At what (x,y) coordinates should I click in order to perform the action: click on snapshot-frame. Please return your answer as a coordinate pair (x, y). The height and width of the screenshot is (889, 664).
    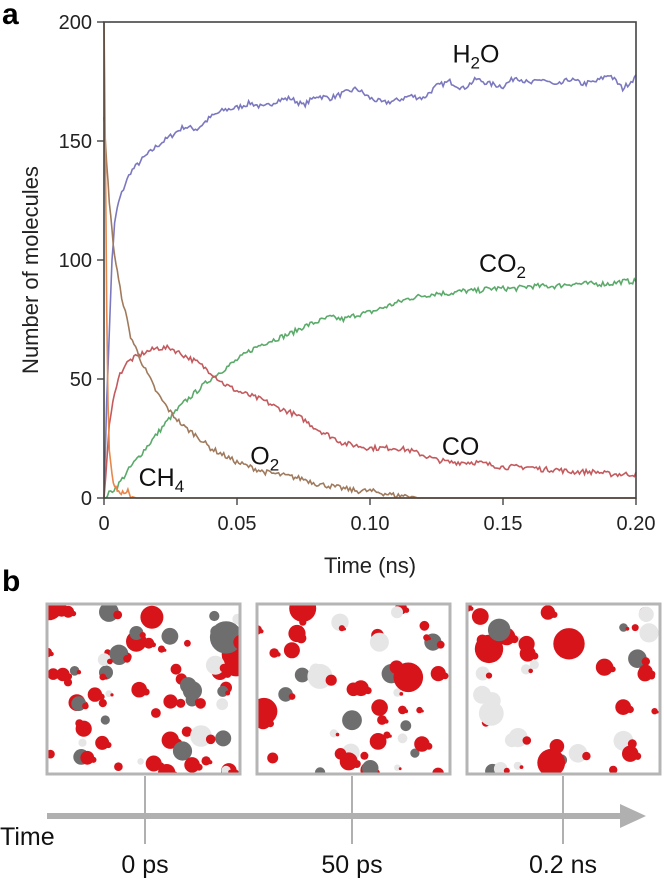
    Looking at the image, I should click on (353, 689).